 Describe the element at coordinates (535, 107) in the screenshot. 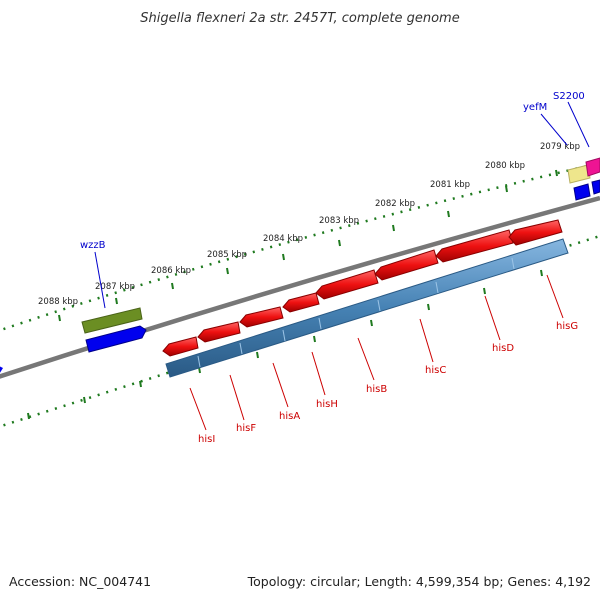

I see `gene-label-yefM: yefM` at that location.